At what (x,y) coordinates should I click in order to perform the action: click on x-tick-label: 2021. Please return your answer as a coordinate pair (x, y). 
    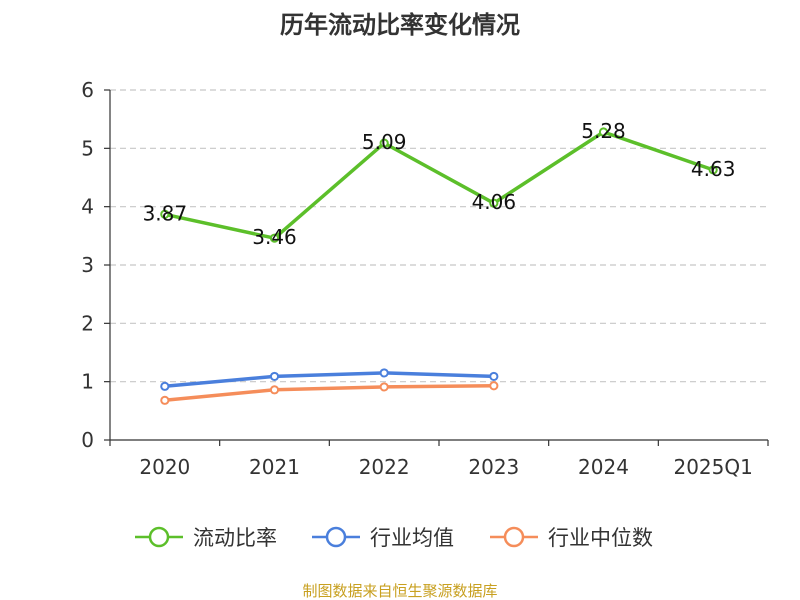
    Looking at the image, I should click on (274, 467).